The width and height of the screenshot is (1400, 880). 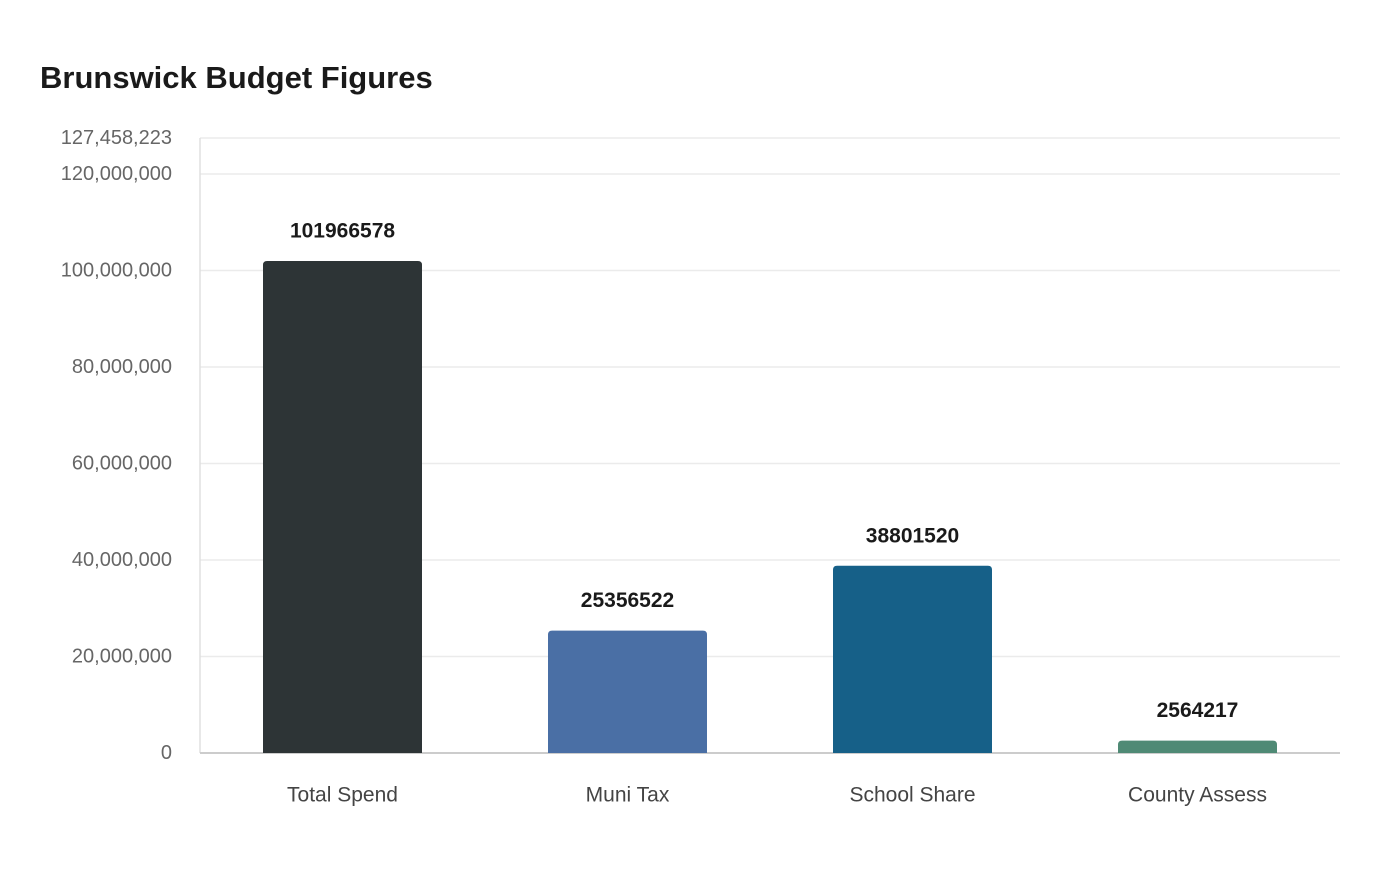 What do you see at coordinates (1198, 710) in the screenshot?
I see `value-label: 2564217` at bounding box center [1198, 710].